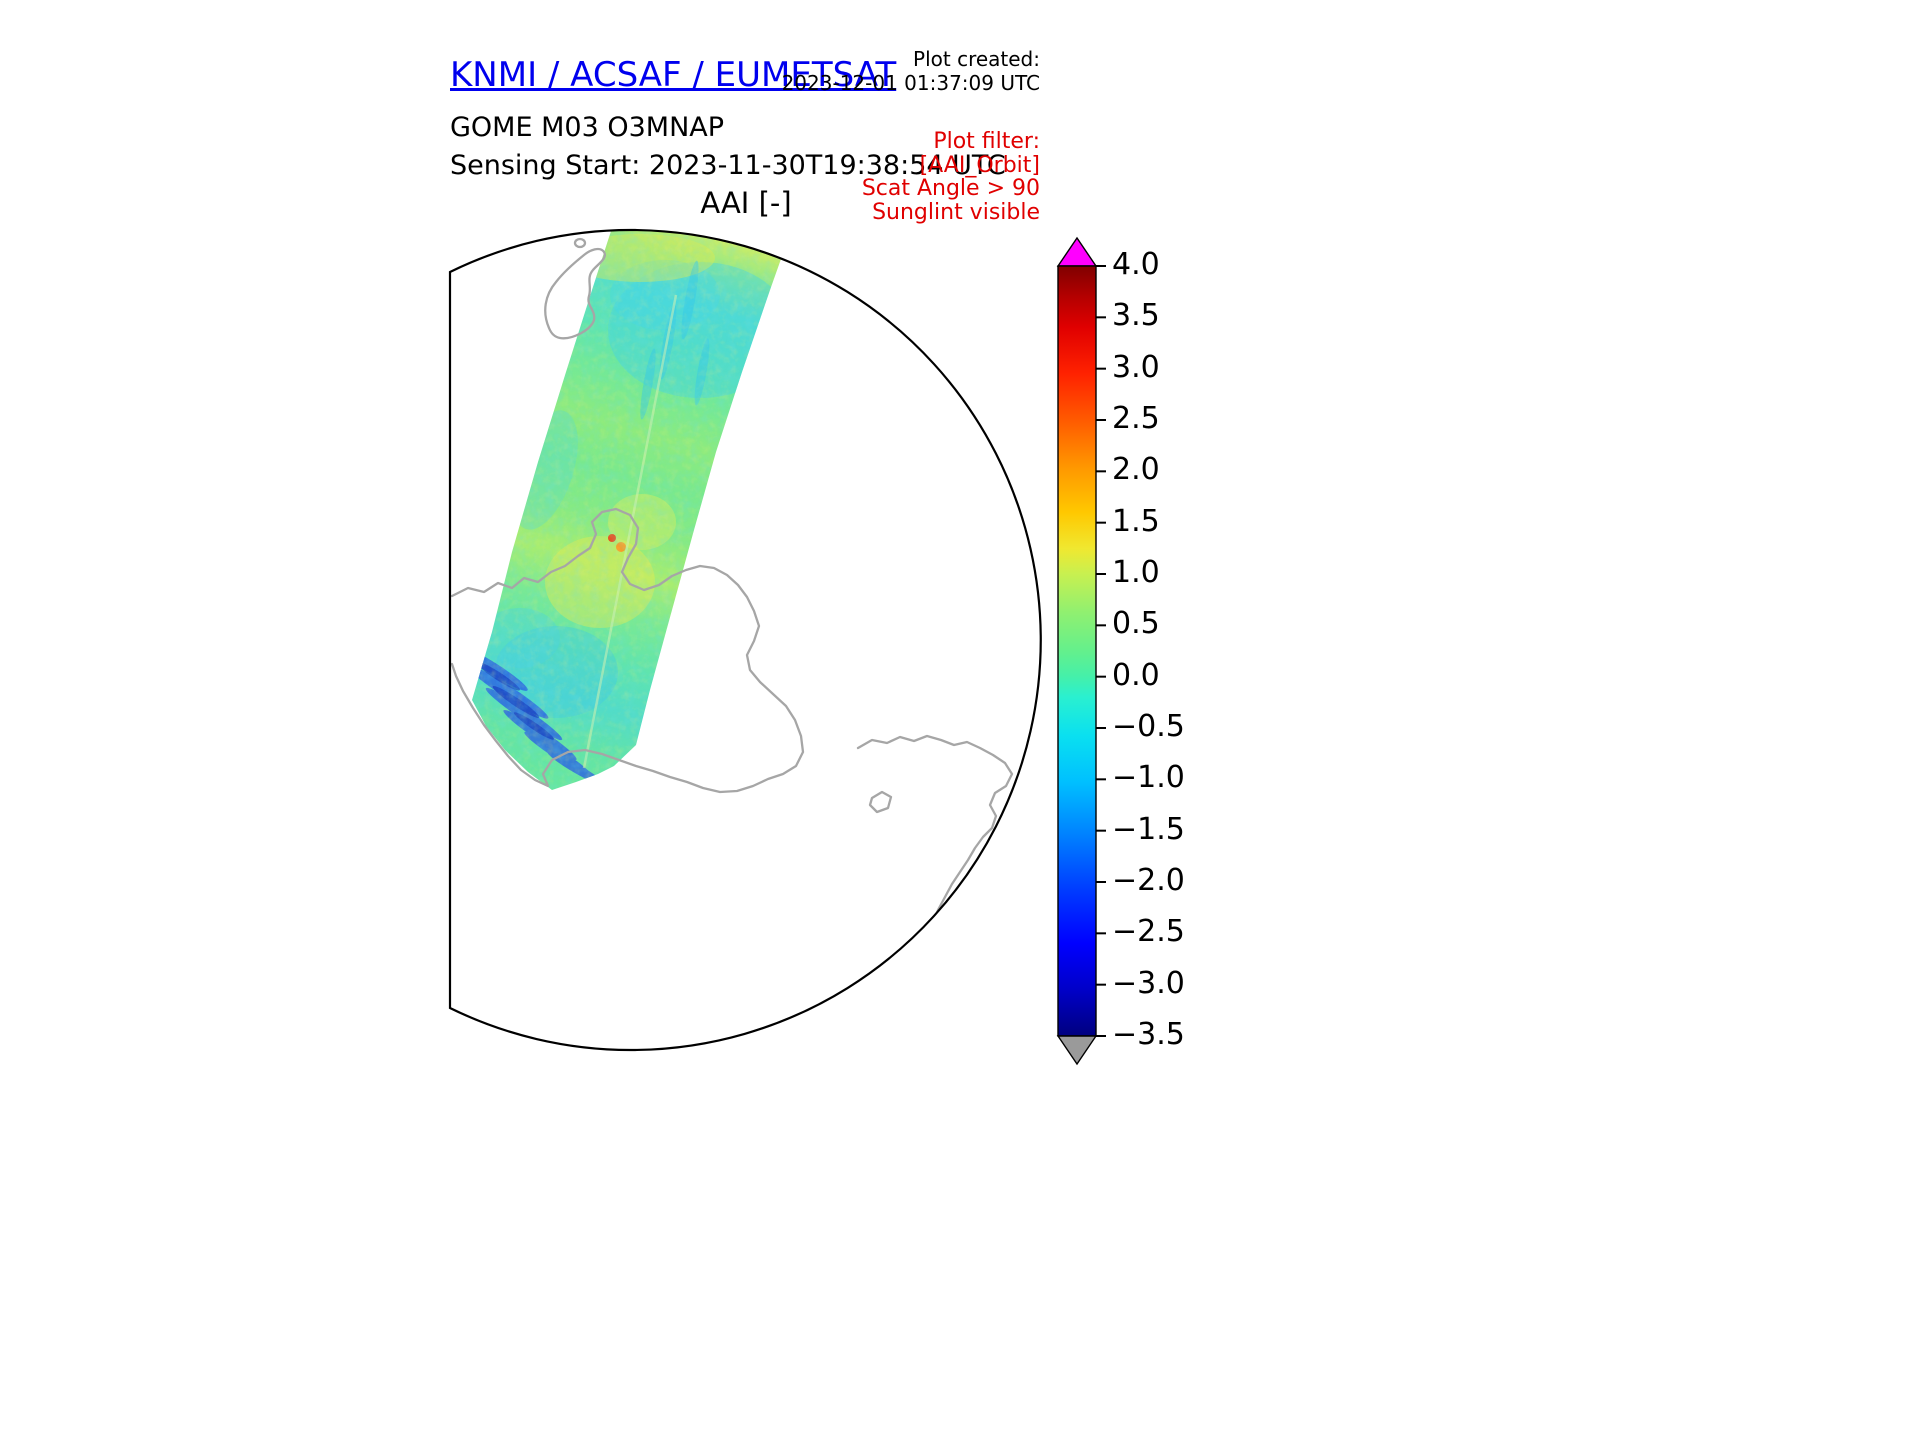  Describe the element at coordinates (1077, 651) in the screenshot. I see `colorbar-gradient-bar` at that location.